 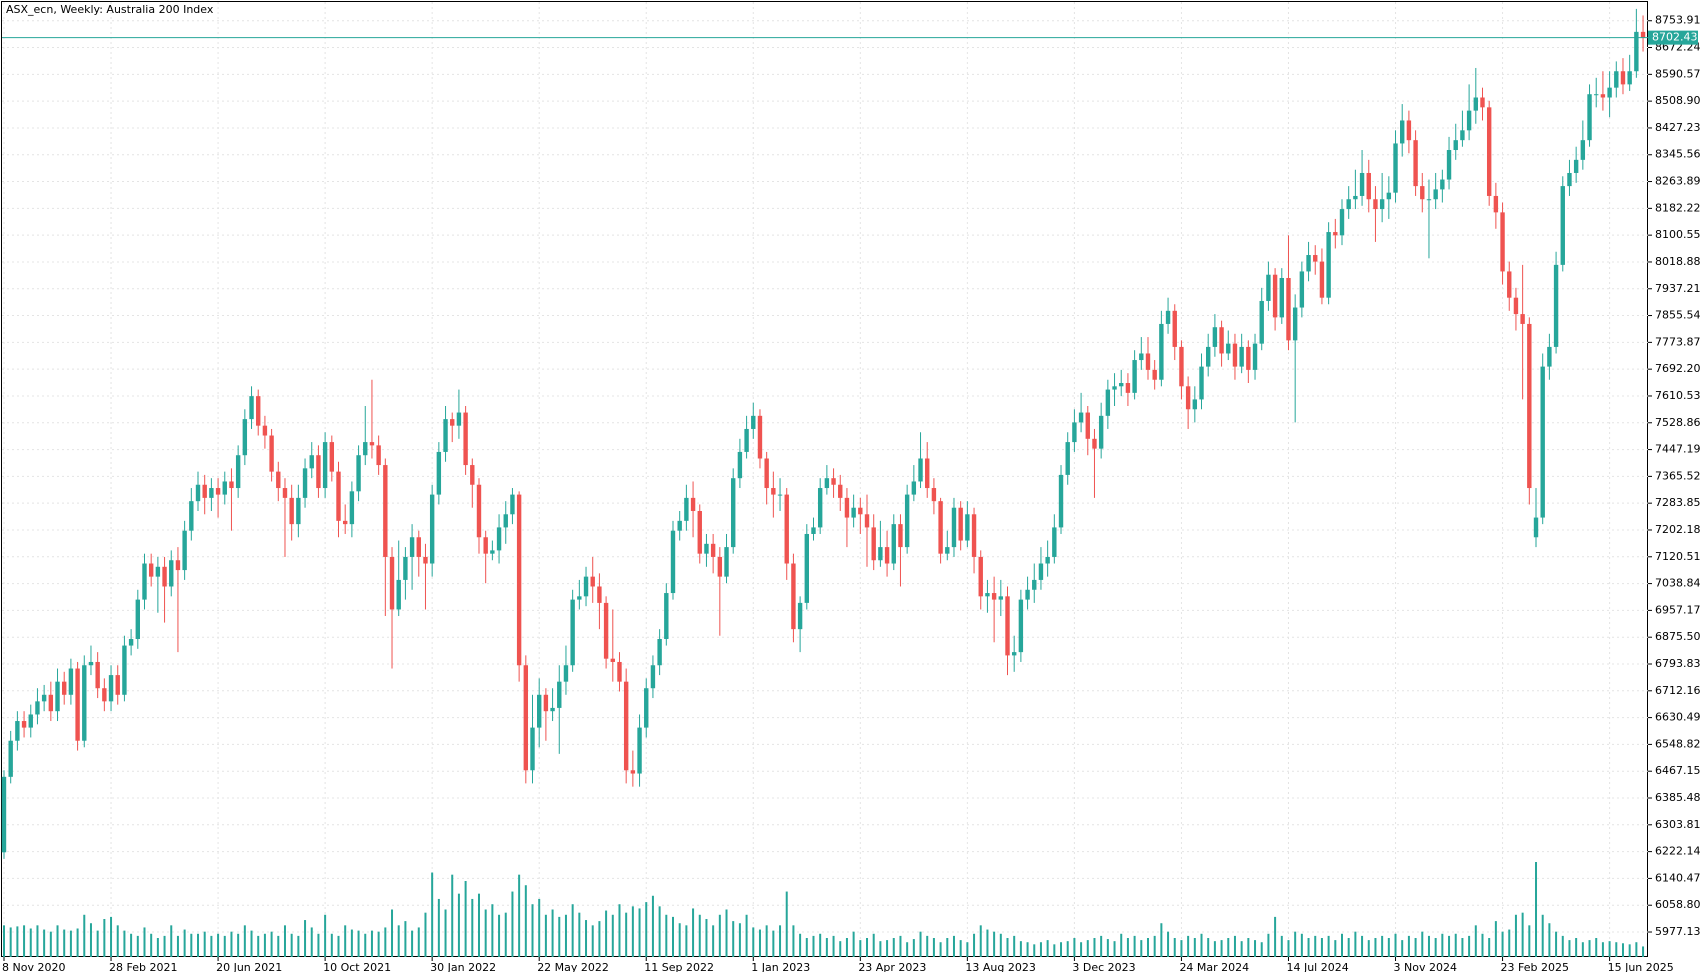 I want to click on x-tick-label: 14 Jul 2024, so click(x=1317, y=966).